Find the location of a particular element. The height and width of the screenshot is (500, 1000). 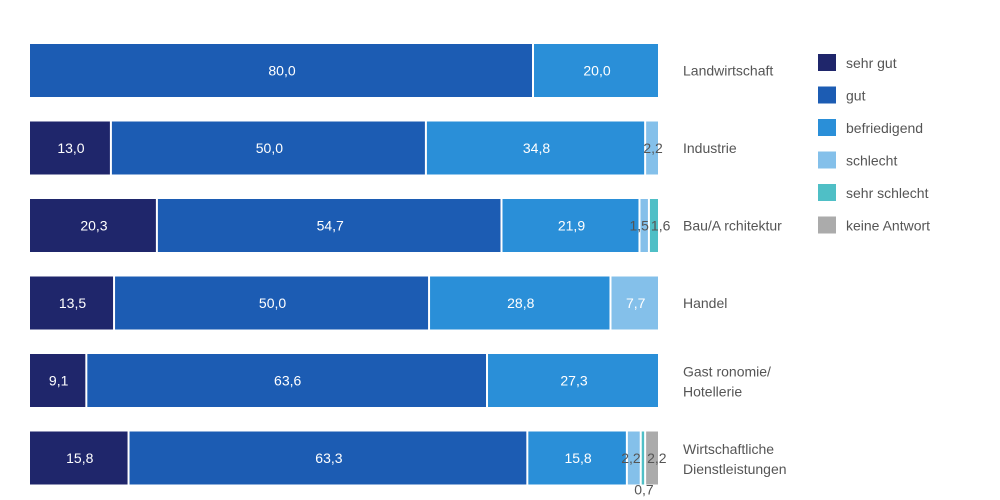

data-label: 63,6 is located at coordinates (287, 381).